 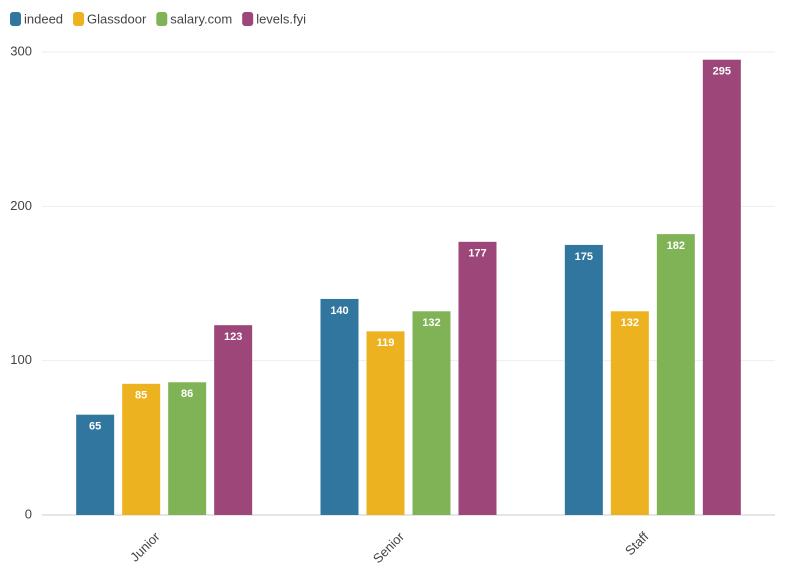 I want to click on value-label: 123, so click(x=233, y=337).